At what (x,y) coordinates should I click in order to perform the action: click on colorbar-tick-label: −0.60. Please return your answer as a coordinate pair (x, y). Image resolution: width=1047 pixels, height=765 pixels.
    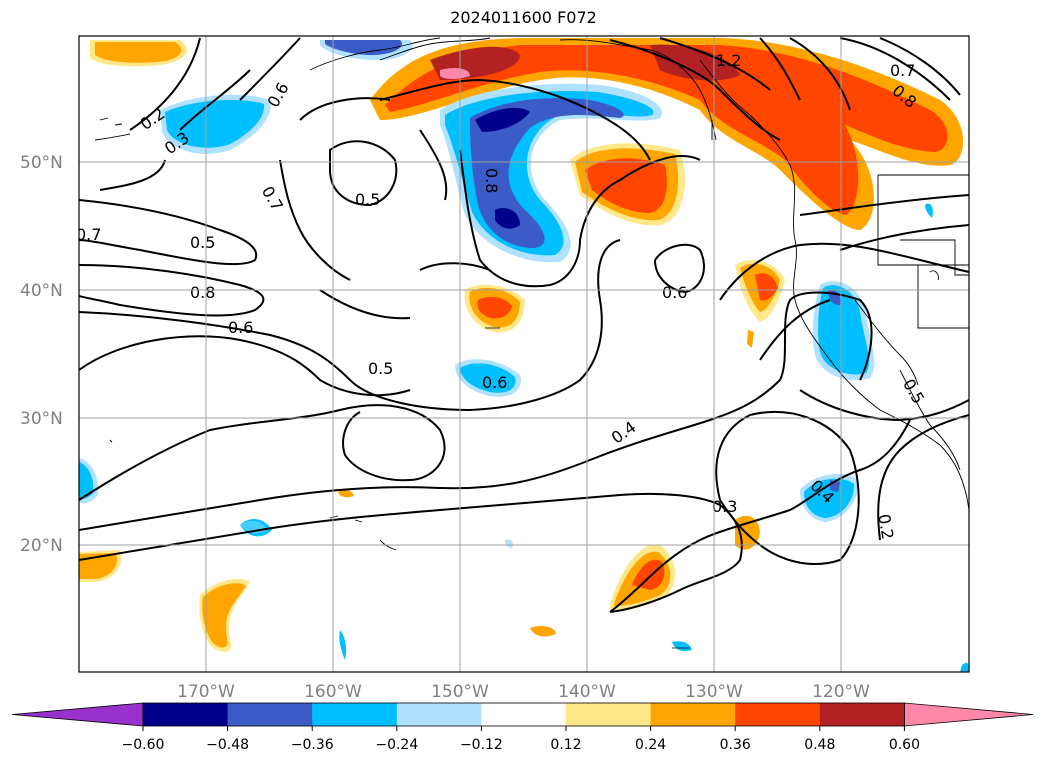
    Looking at the image, I should click on (143, 745).